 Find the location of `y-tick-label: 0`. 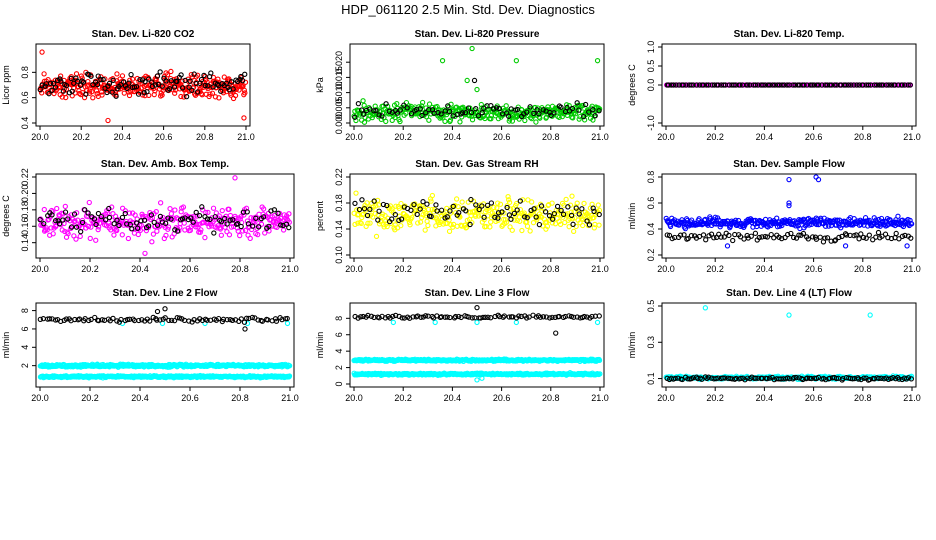

y-tick-label: 0 is located at coordinates (339, 383).